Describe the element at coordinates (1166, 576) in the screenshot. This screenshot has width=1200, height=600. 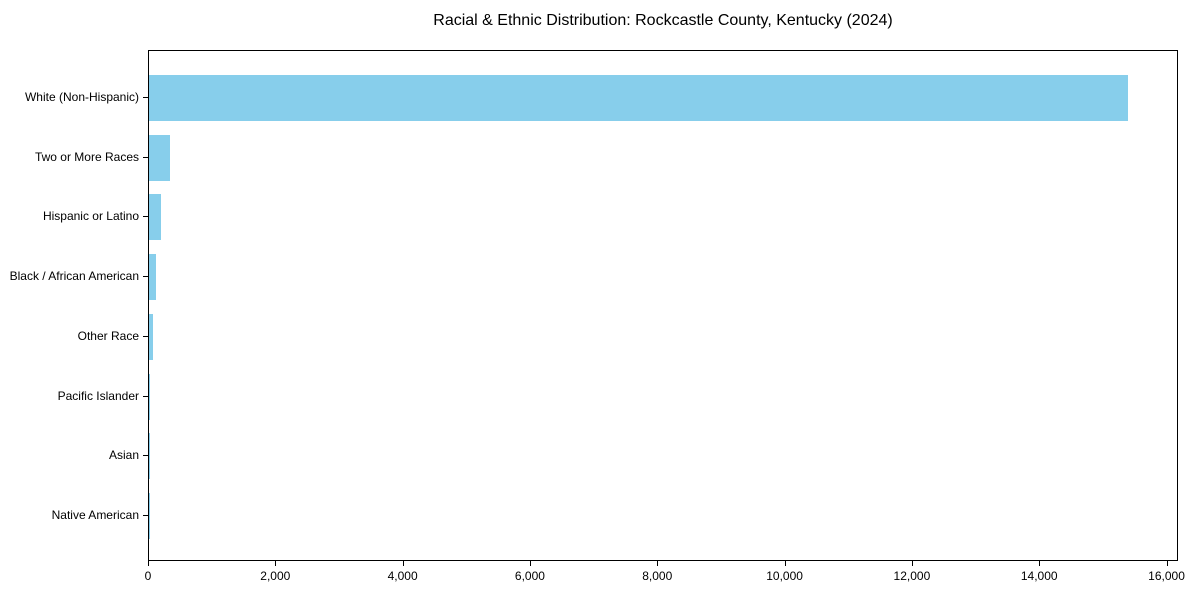
I see `x-tick-label: 16,000` at that location.